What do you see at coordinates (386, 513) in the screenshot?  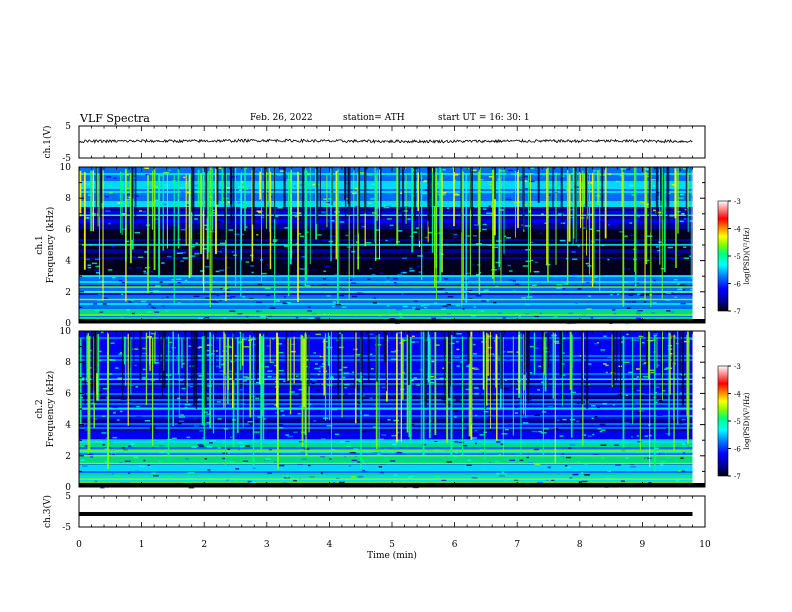 I see `ch3-trace` at bounding box center [386, 513].